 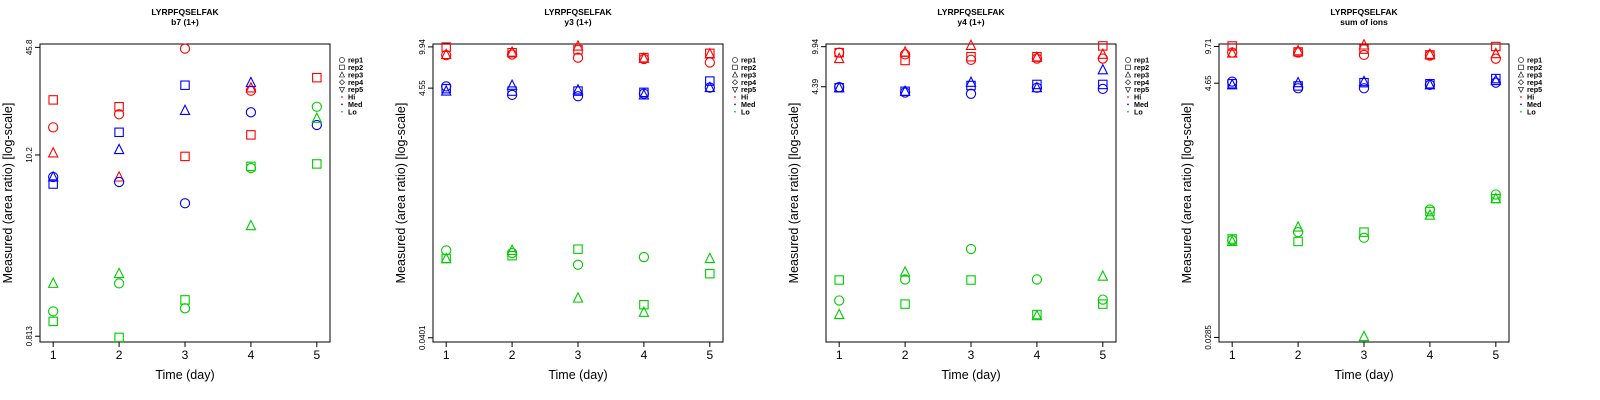 What do you see at coordinates (577, 22) in the screenshot?
I see `chart-subtitle: y3 (1+)` at bounding box center [577, 22].